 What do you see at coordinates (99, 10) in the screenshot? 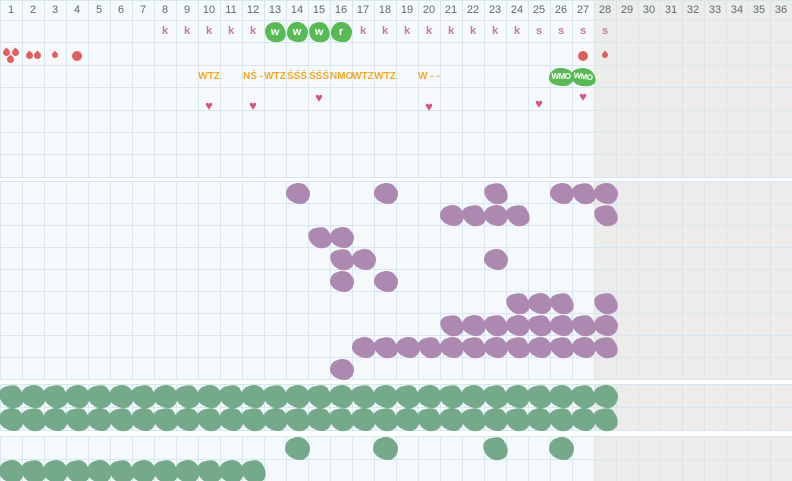
I see `day-number: 5` at bounding box center [99, 10].